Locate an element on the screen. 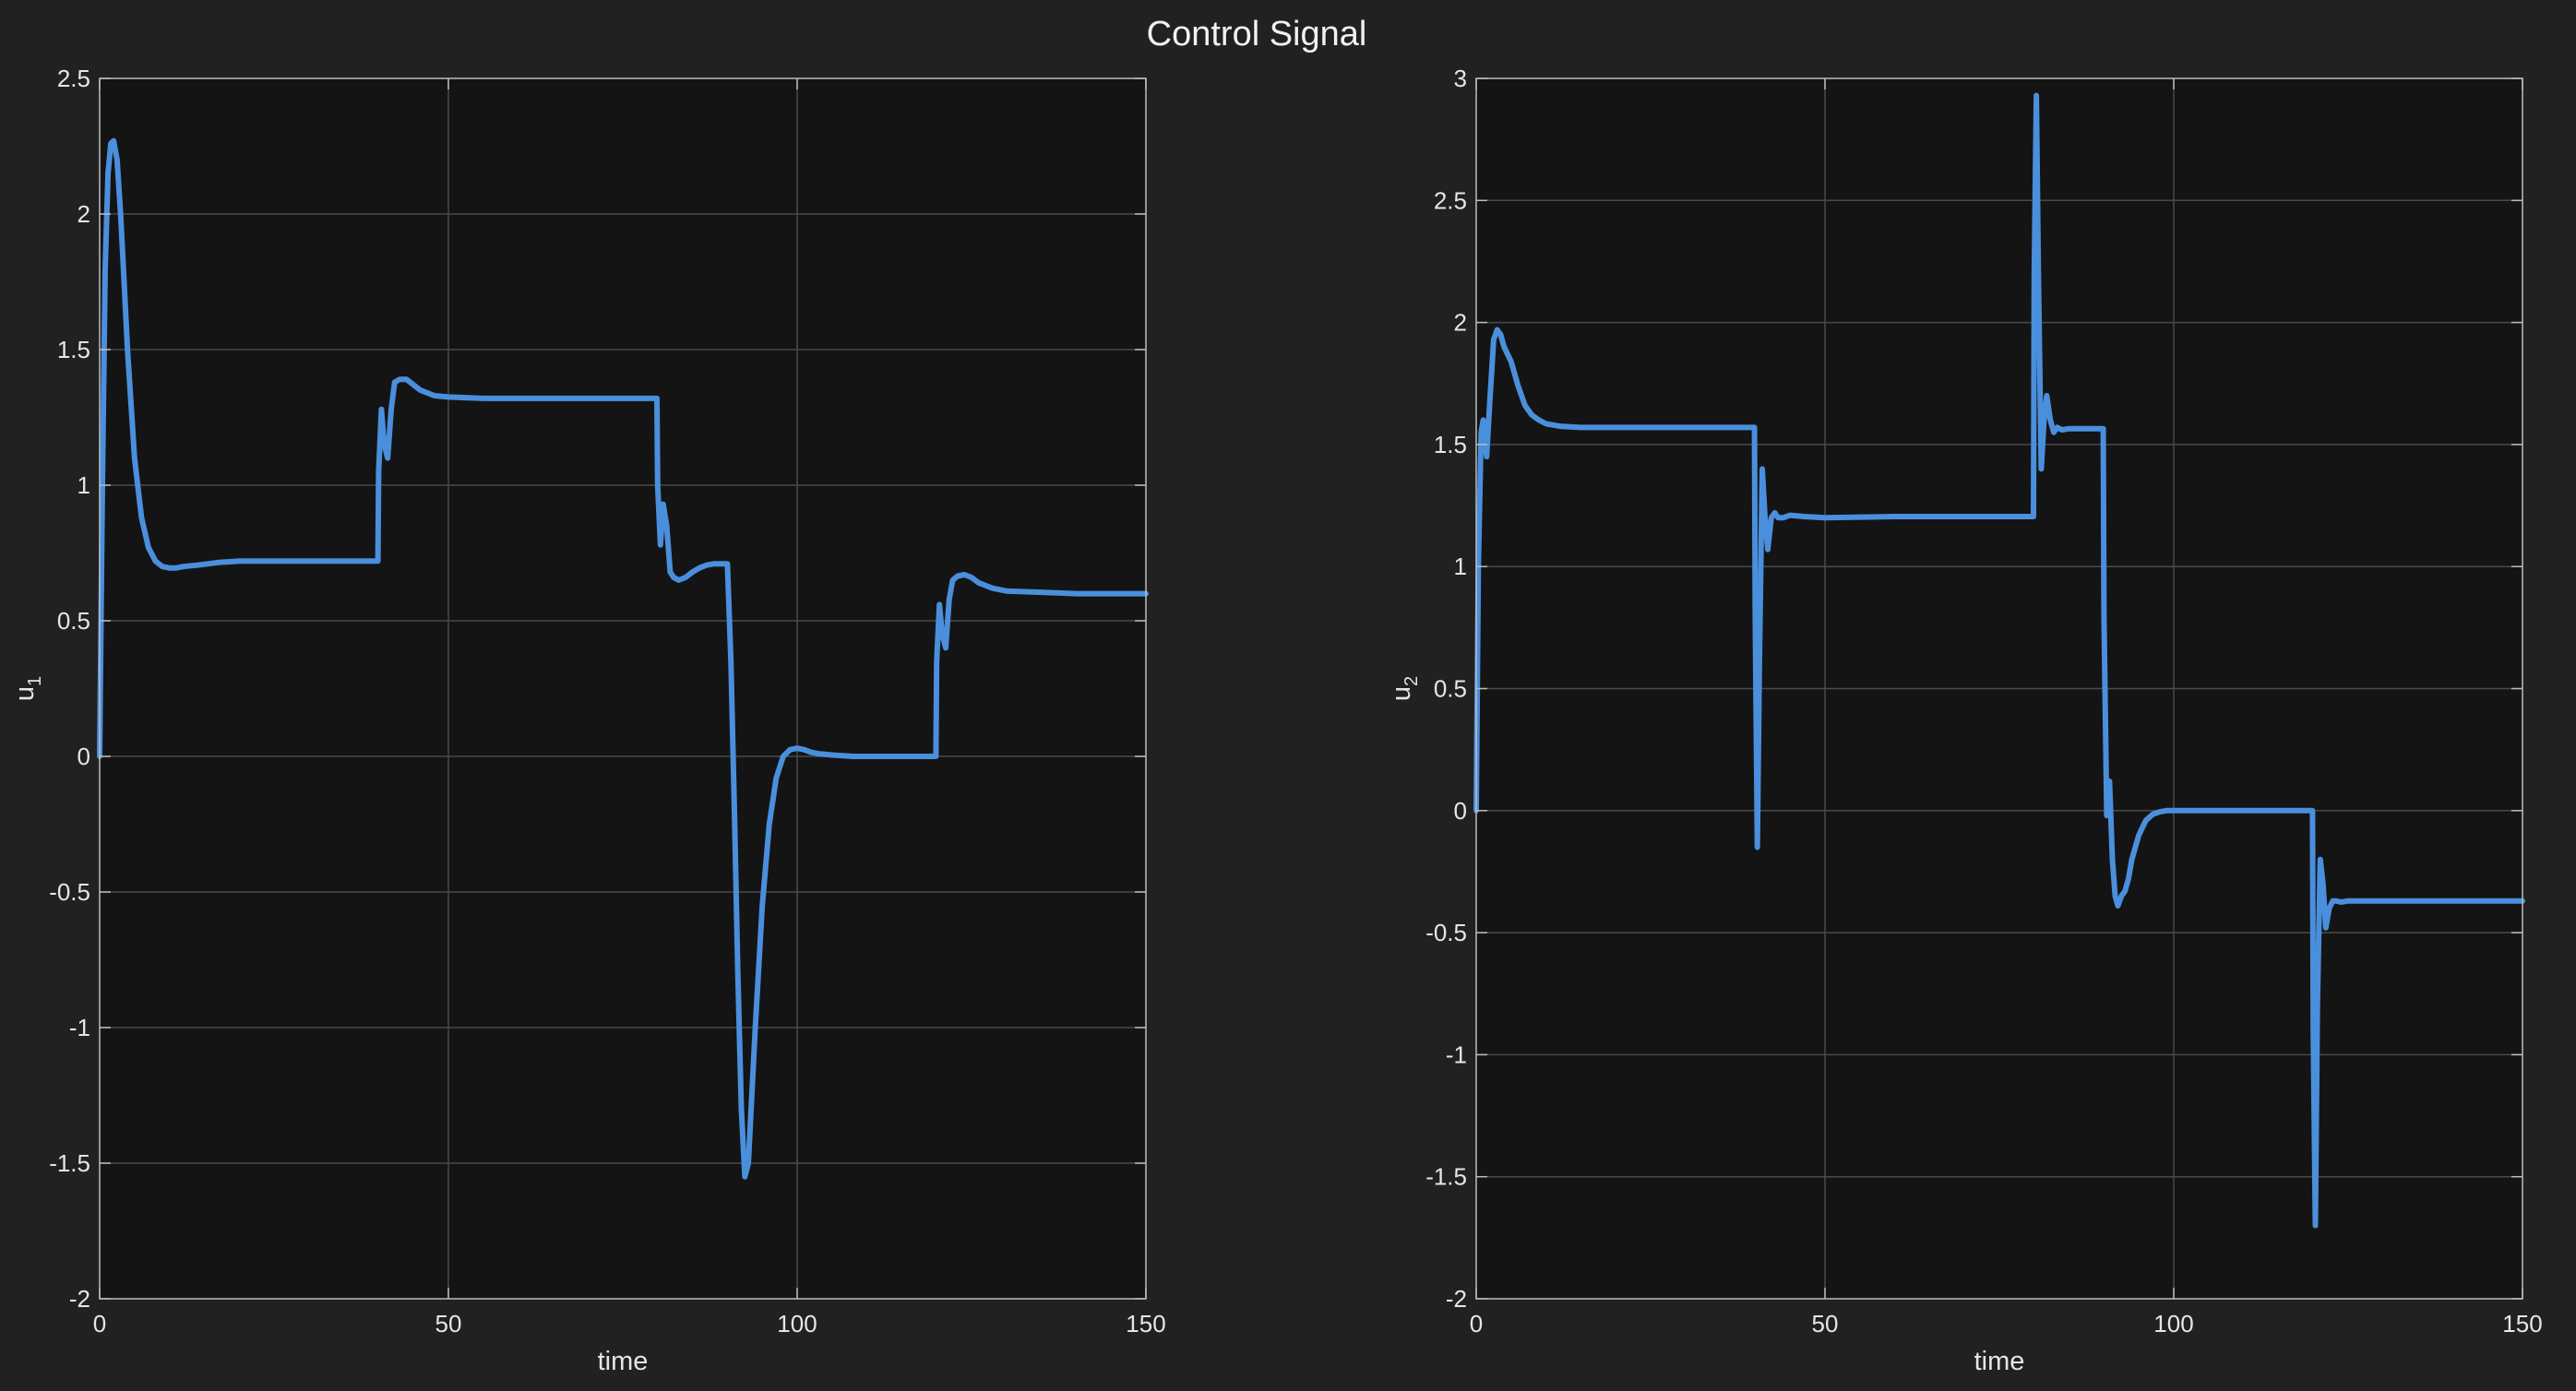  figure-title: Control Signal is located at coordinates (1257, 34).